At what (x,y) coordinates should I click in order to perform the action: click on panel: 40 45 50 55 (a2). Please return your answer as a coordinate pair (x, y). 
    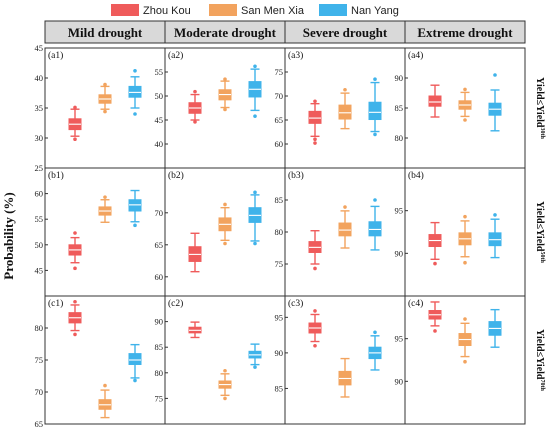
    Looking at the image, I should click on (220, 108).